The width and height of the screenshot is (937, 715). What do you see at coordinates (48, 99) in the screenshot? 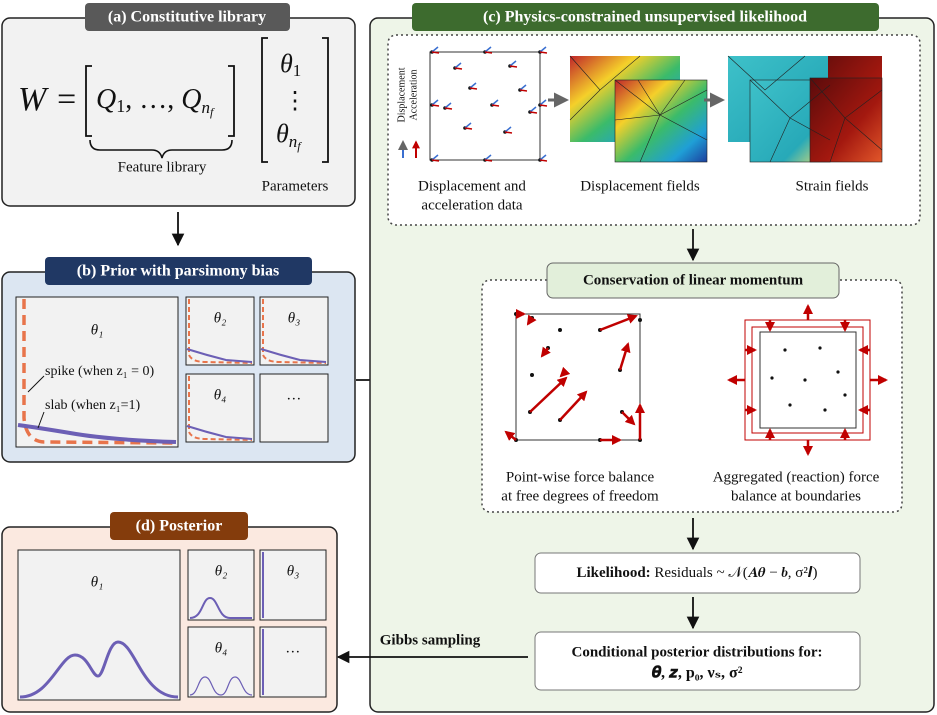
I see `eq-lhs: W =` at bounding box center [48, 99].